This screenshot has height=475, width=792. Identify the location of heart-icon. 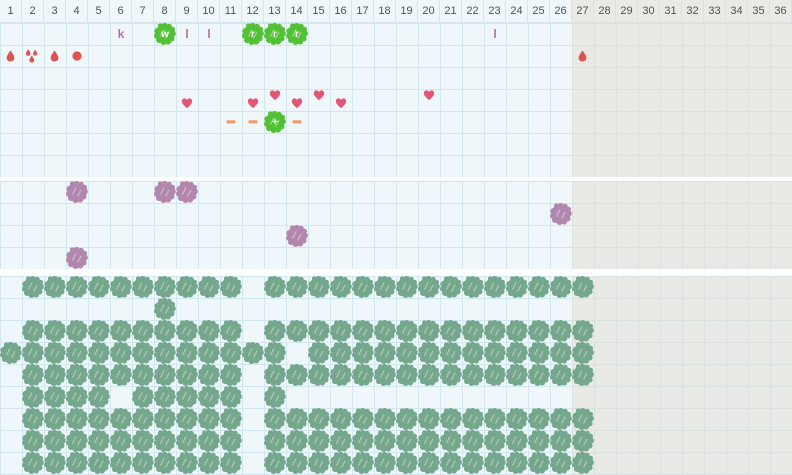
(275, 95).